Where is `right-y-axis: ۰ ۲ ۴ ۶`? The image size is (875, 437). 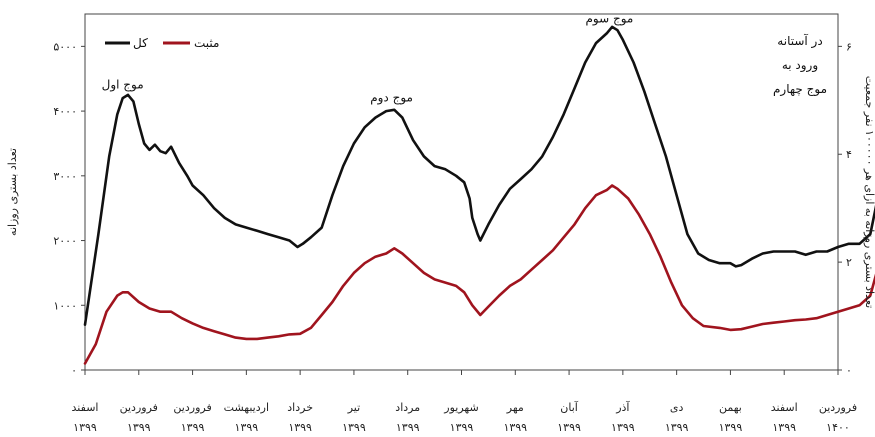 right-y-axis: ۰ ۲ ۴ ۶ is located at coordinates (845, 208).